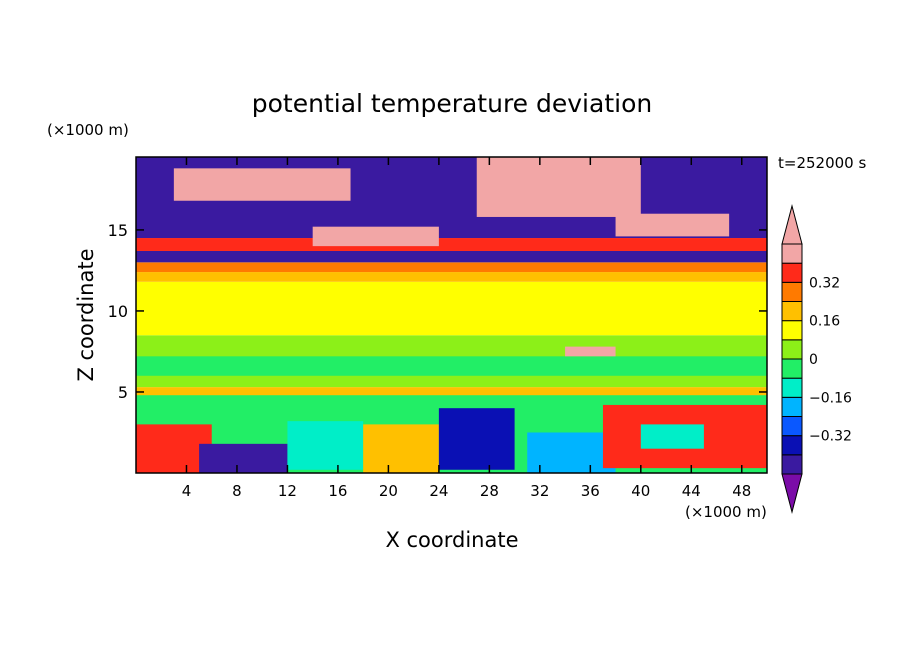 Image resolution: width=904 pixels, height=654 pixels. Describe the element at coordinates (830, 398) in the screenshot. I see `colorbar-tick-label: −0.16` at that location.